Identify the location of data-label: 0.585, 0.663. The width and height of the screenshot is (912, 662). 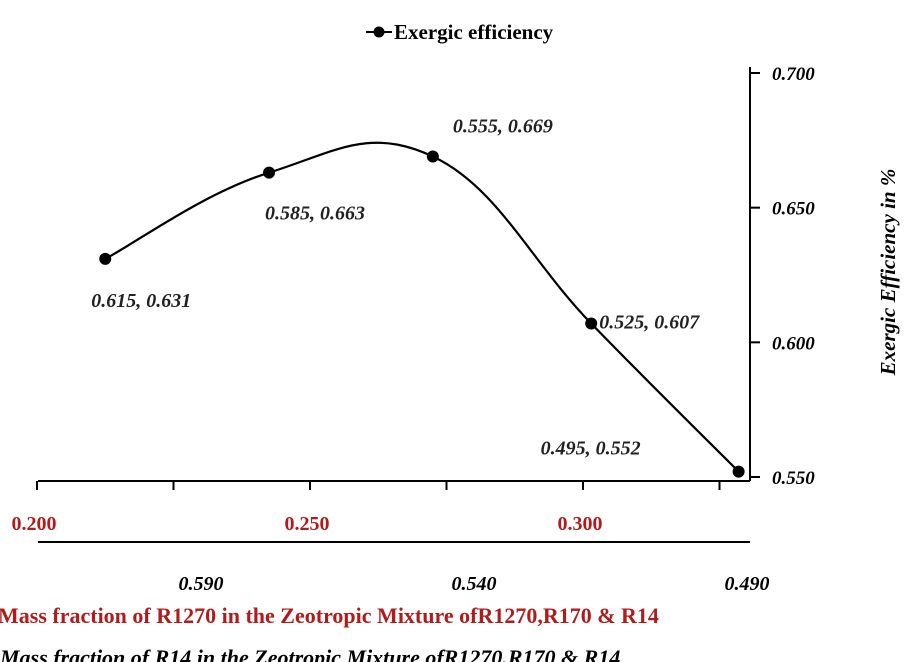
(315, 214).